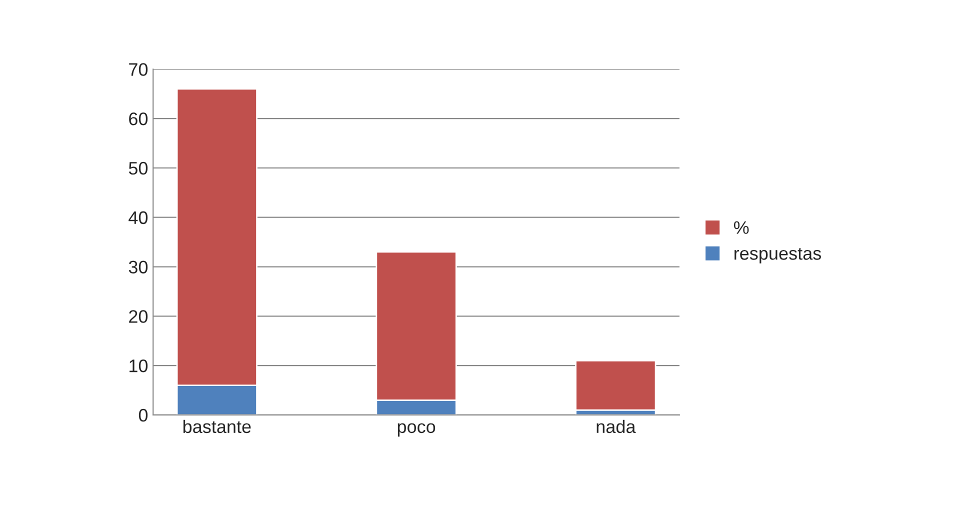 The height and width of the screenshot is (532, 957). What do you see at coordinates (741, 227) in the screenshot?
I see `legend-label: %` at bounding box center [741, 227].